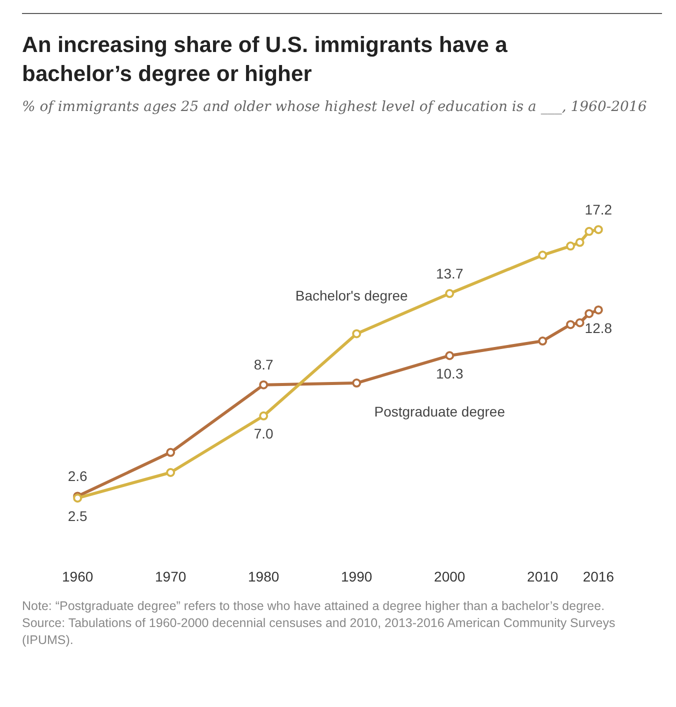  Describe the element at coordinates (450, 576) in the screenshot. I see `x-tick-label: 2000` at that location.